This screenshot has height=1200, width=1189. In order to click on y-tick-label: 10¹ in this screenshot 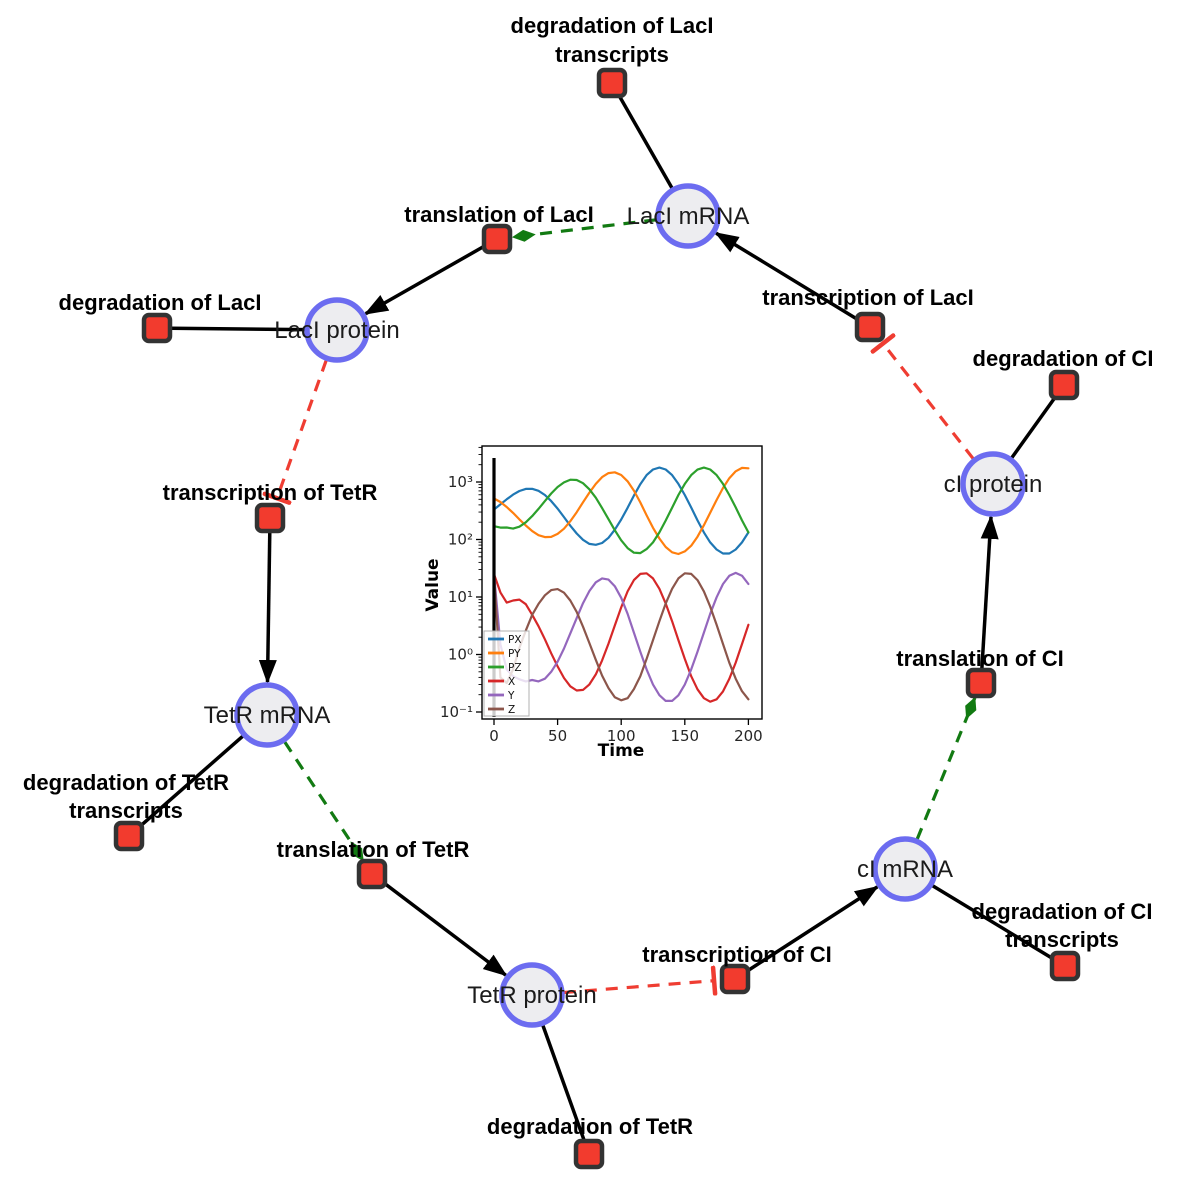, I will do `click(460, 597)`.